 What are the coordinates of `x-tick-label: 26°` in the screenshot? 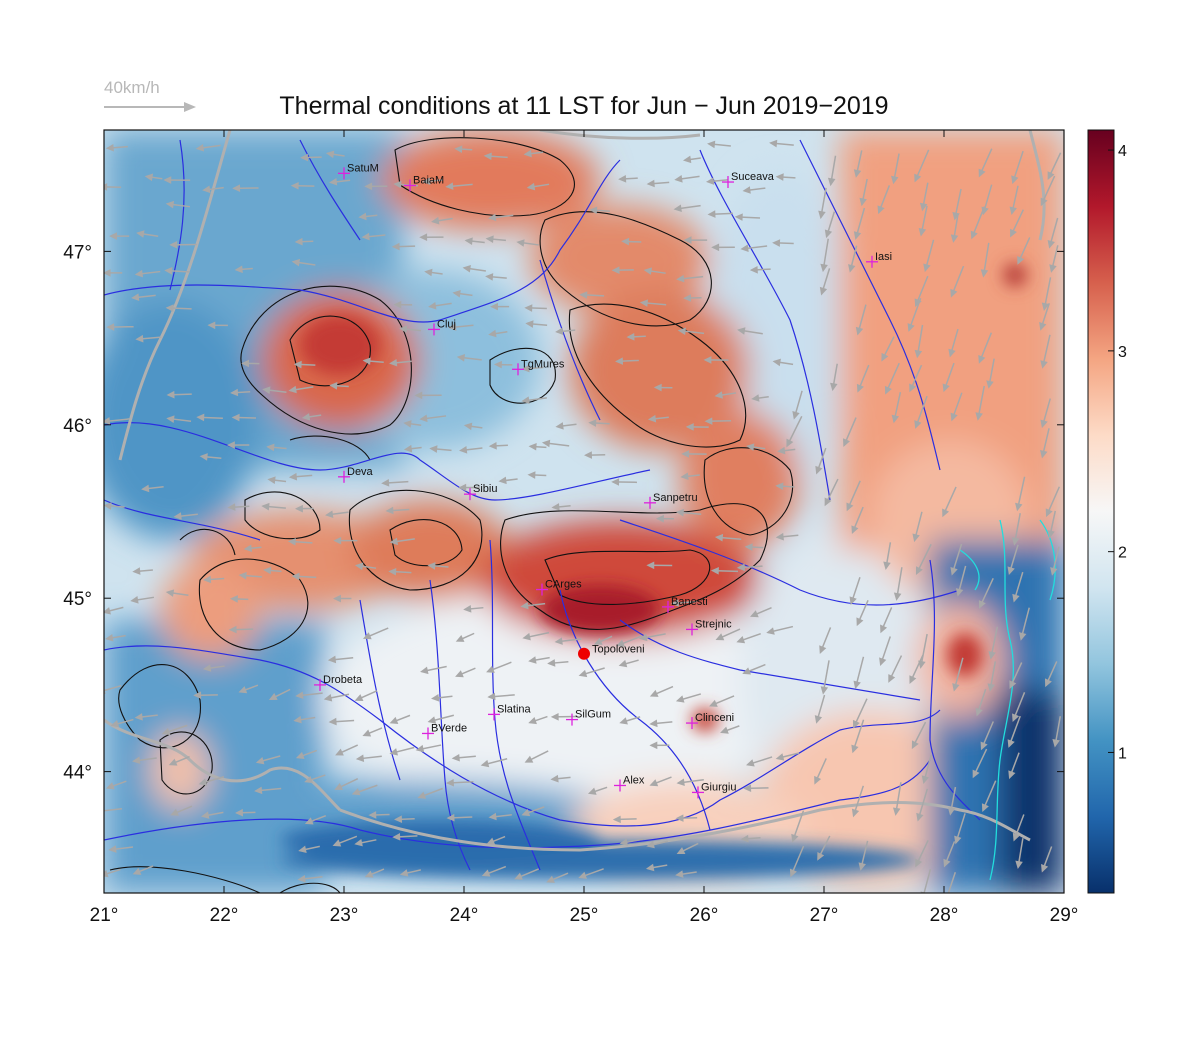 It's located at (704, 915).